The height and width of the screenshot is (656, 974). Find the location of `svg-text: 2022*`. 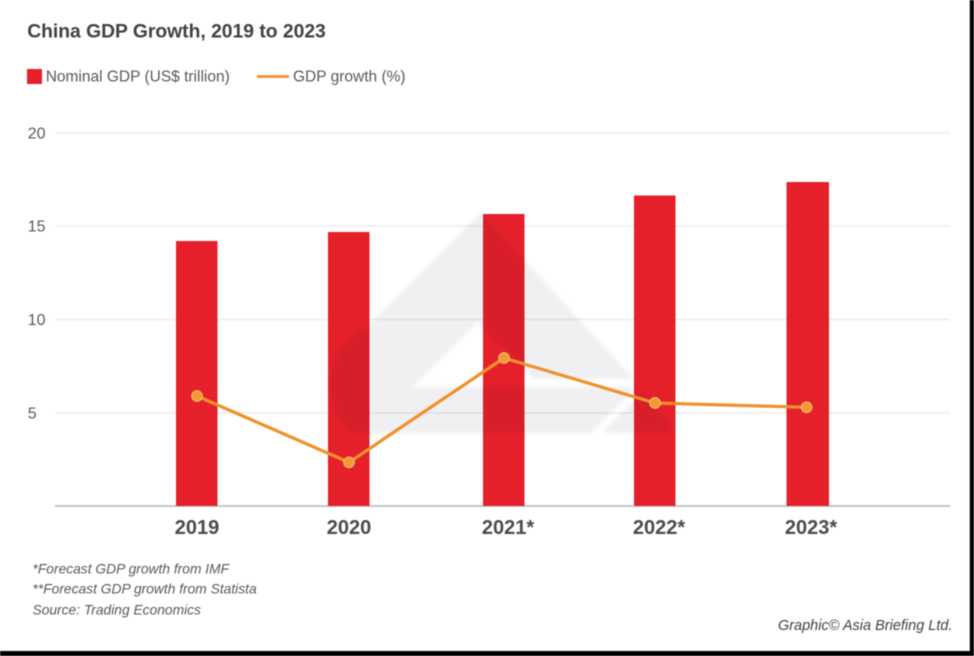

svg-text: 2022* is located at coordinates (659, 528).